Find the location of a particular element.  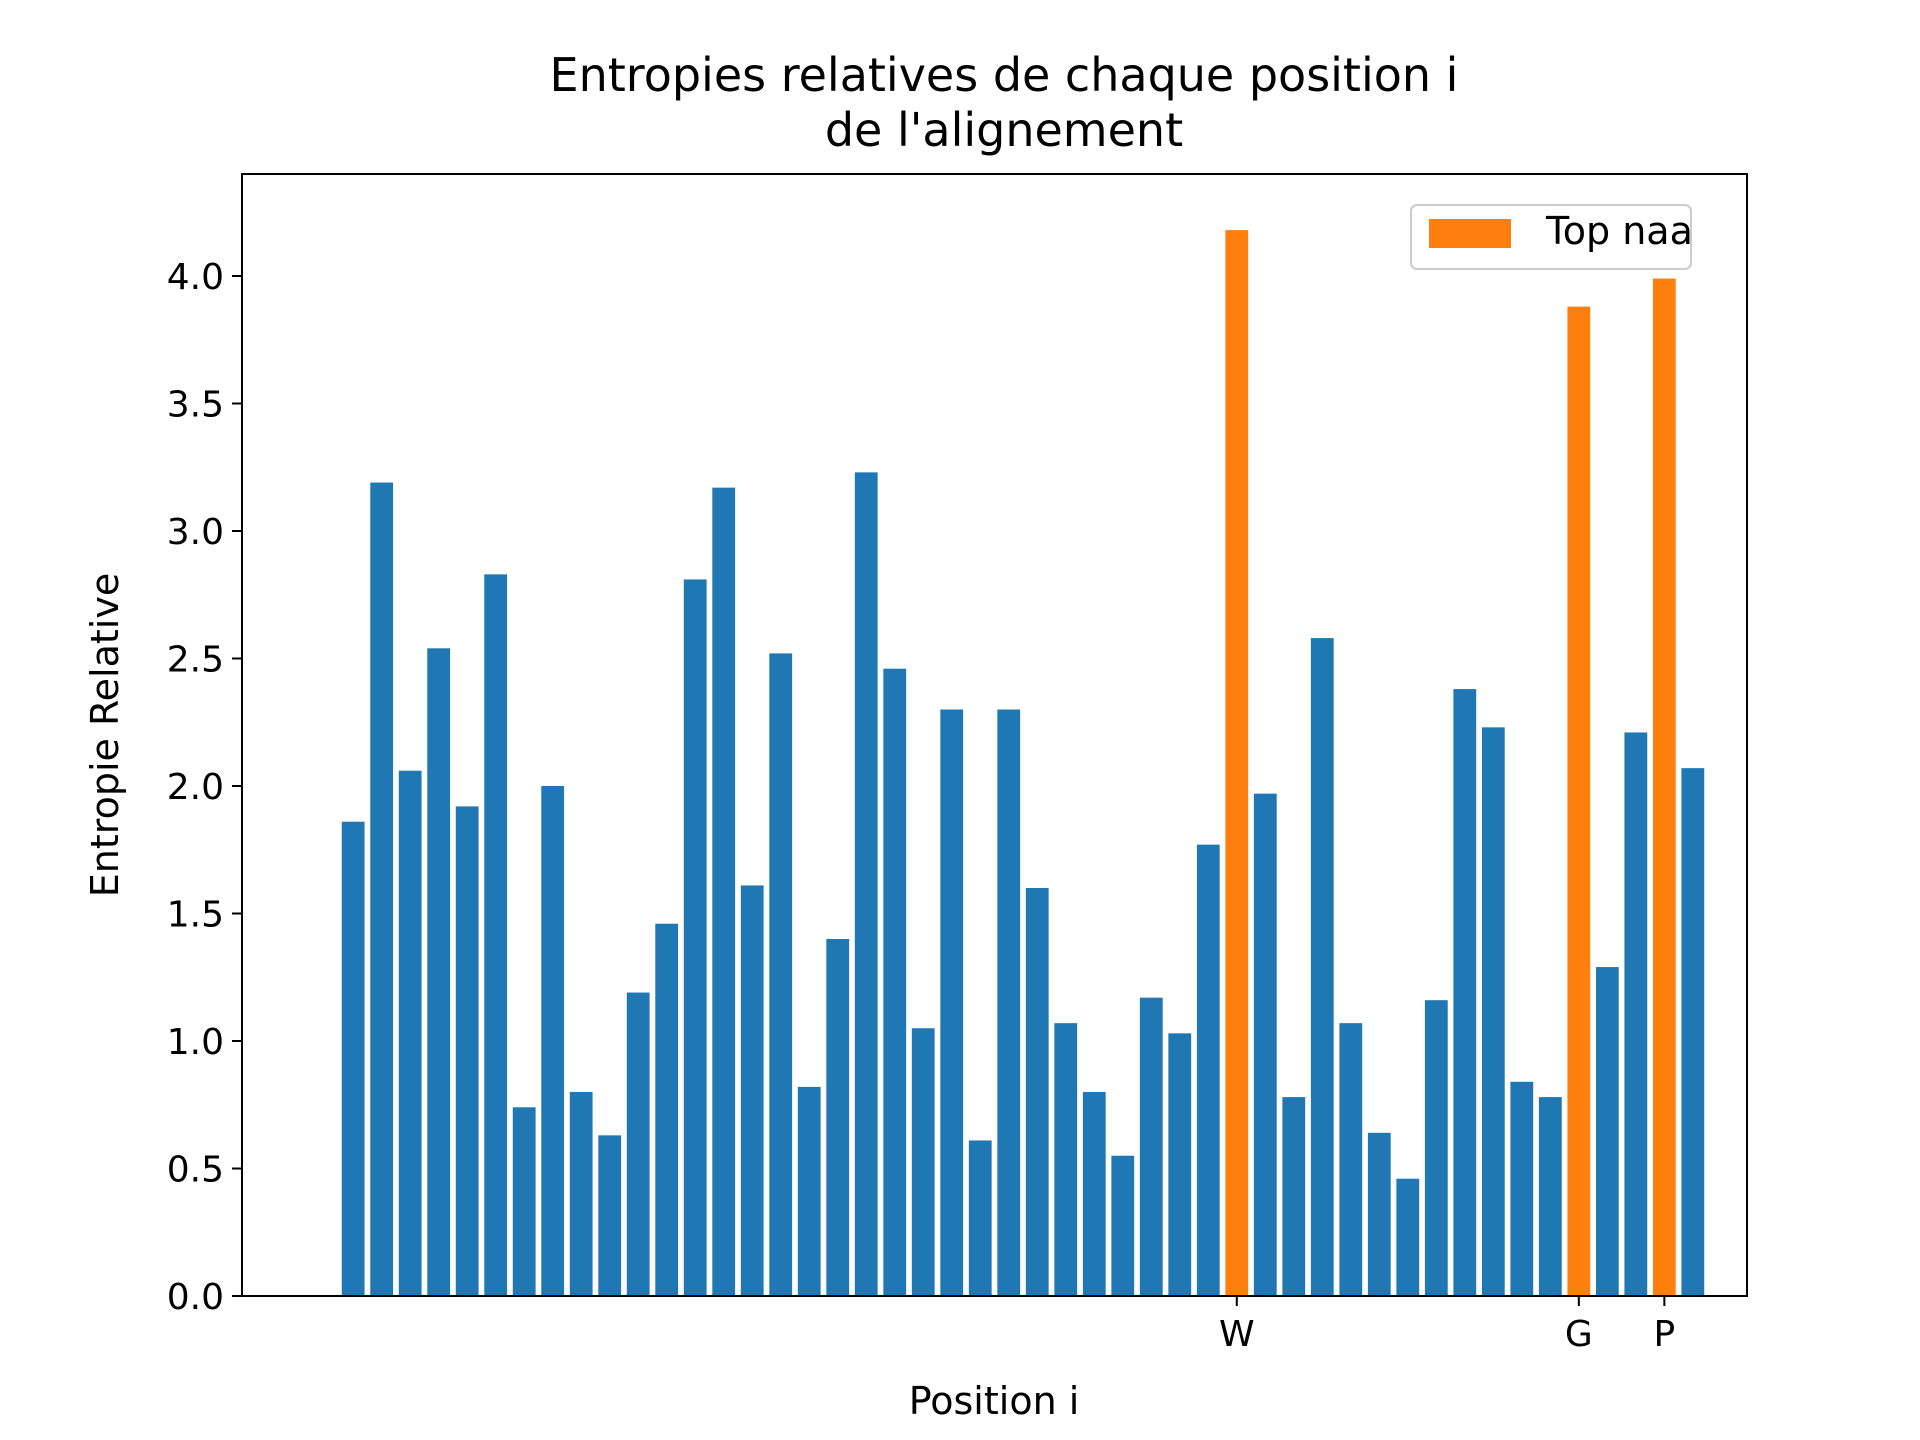

legend-label: Top naa is located at coordinates (1619, 231).